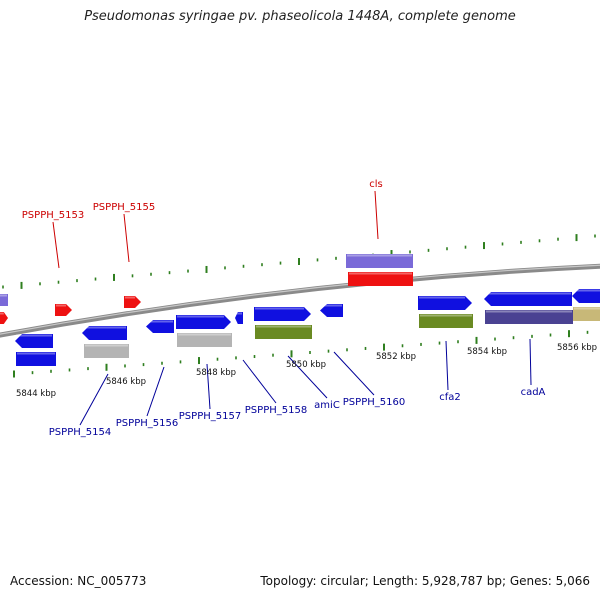 Image resolution: width=600 pixels, height=600 pixels. I want to click on gene-cfa2-product, so click(446, 321).